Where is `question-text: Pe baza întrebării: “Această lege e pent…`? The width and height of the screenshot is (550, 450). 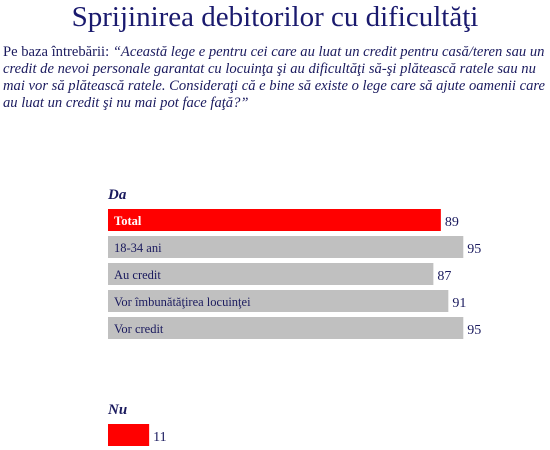 question-text: Pe baza întrebării: “Această lege e pent… is located at coordinates (275, 78).